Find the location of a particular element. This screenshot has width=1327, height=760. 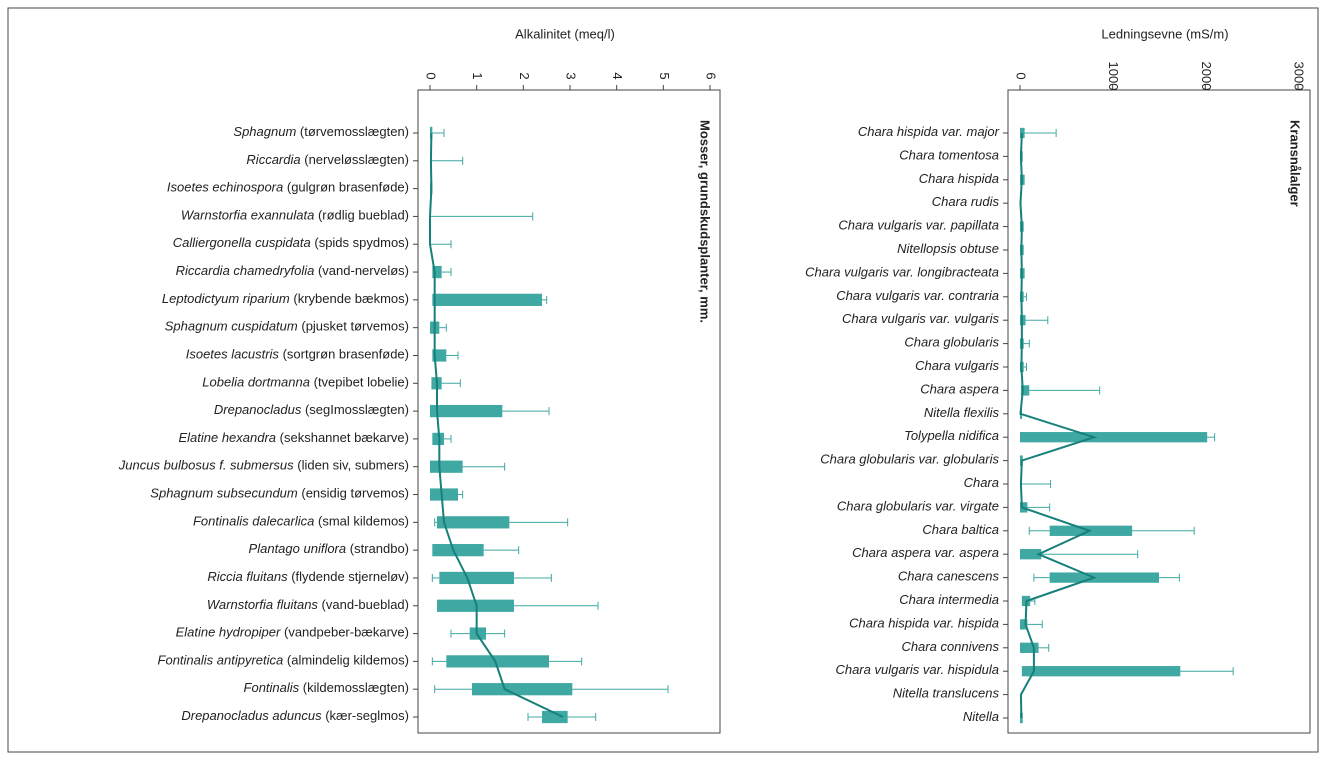

category-name: Riccardia chamedryfolia is located at coordinates (245, 270).